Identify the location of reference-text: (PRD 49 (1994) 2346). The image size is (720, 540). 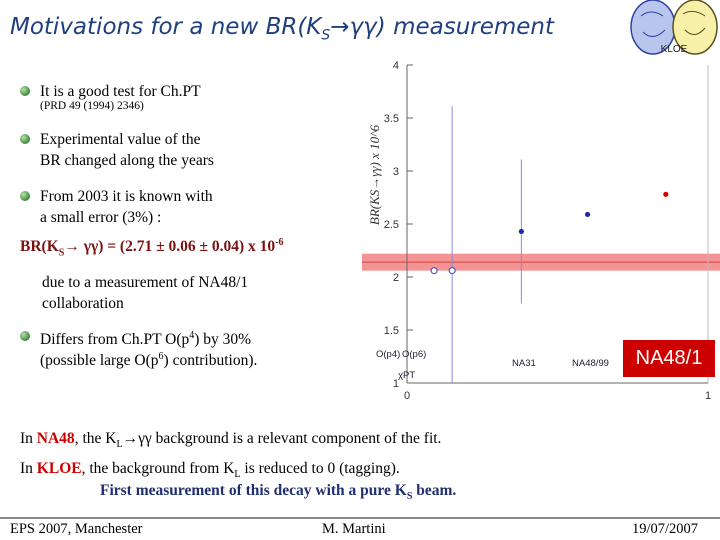
(92, 106).